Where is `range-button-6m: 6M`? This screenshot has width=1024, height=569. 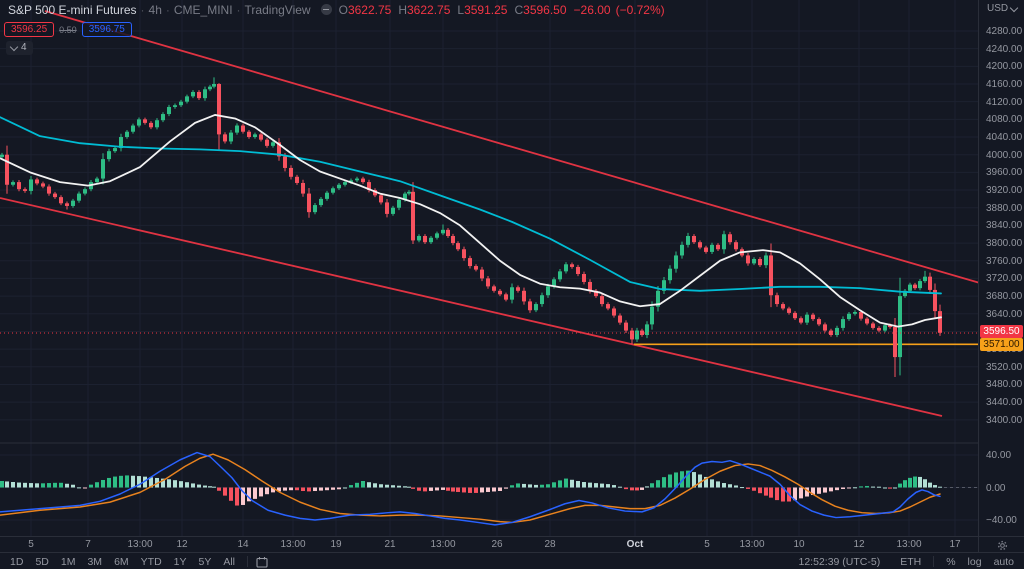 range-button-6m: 6M is located at coordinates (121, 561).